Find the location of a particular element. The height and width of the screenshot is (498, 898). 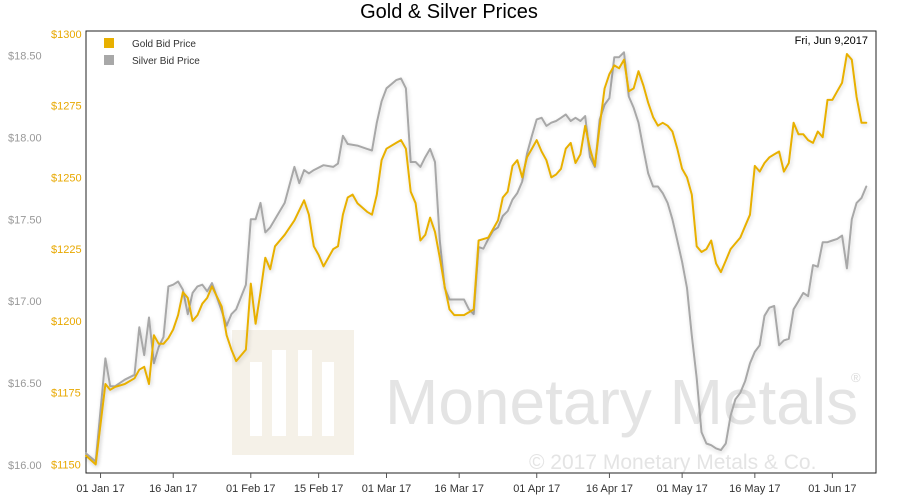

right-tick-label: $1200 is located at coordinates (66, 322).